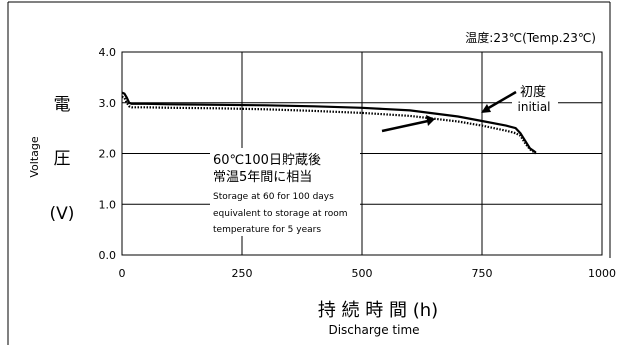  What do you see at coordinates (430, 120) in the screenshot?
I see `storage-arrowhead` at bounding box center [430, 120].